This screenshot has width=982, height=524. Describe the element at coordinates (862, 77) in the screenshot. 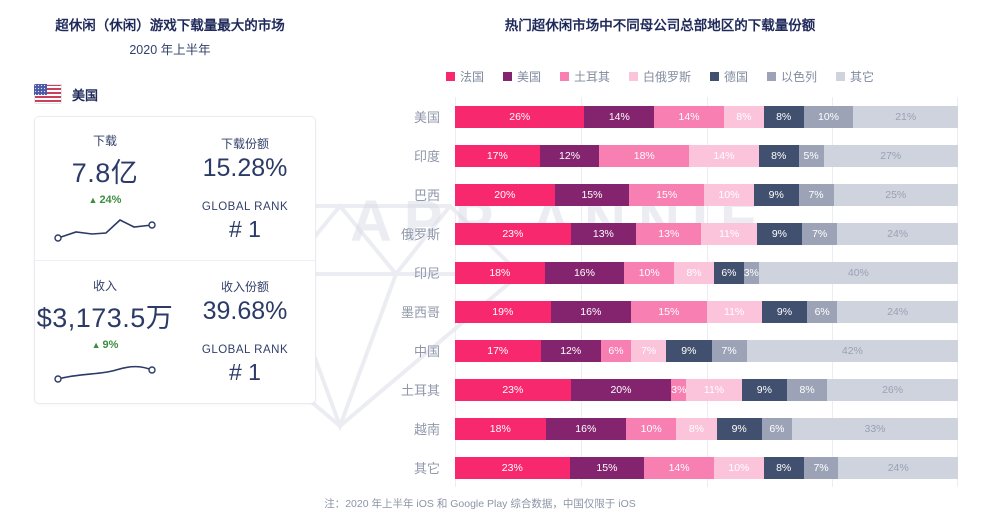

I see `legend-label: 其它` at that location.